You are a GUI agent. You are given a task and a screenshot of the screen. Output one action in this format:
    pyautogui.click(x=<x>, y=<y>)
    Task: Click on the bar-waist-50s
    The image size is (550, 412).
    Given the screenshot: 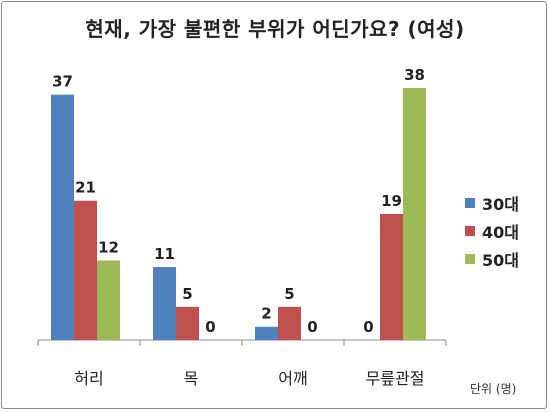 What is the action you would take?
    pyautogui.click(x=108, y=300)
    